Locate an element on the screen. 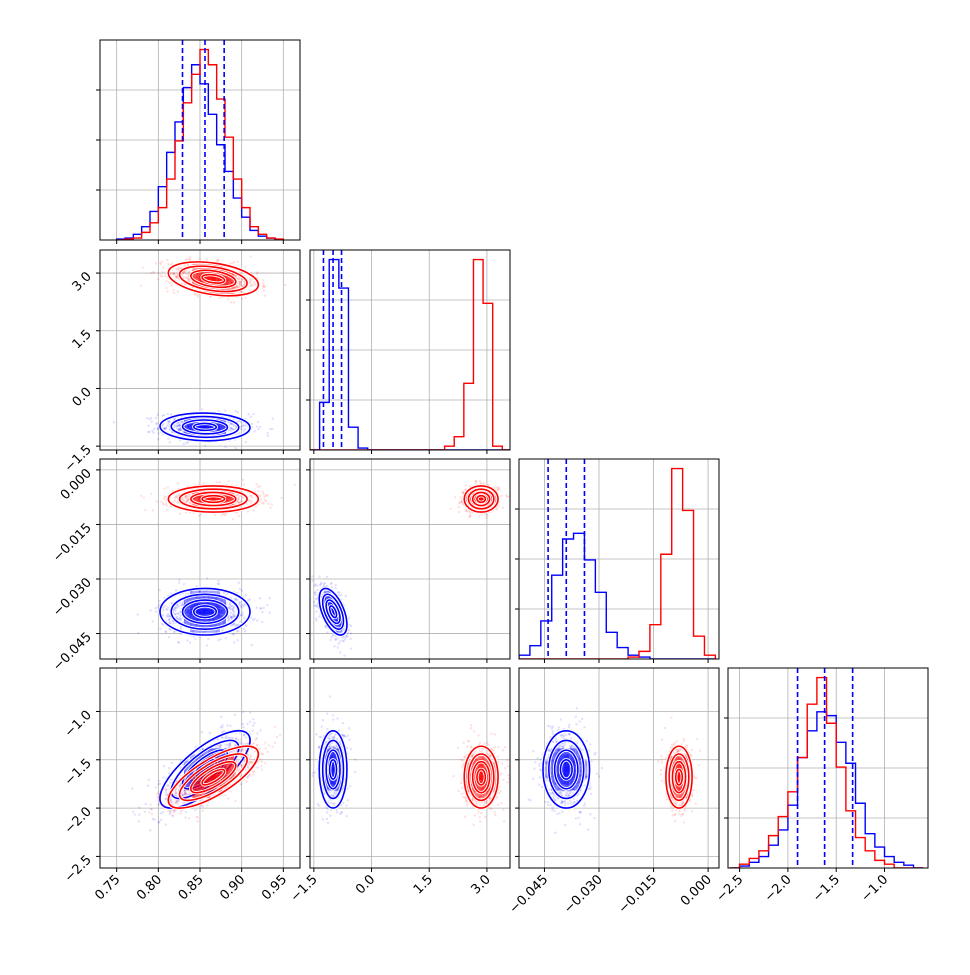 Image resolution: width=970 pixels, height=975 pixels. y-tick-label: −0.045 is located at coordinates (72, 652).